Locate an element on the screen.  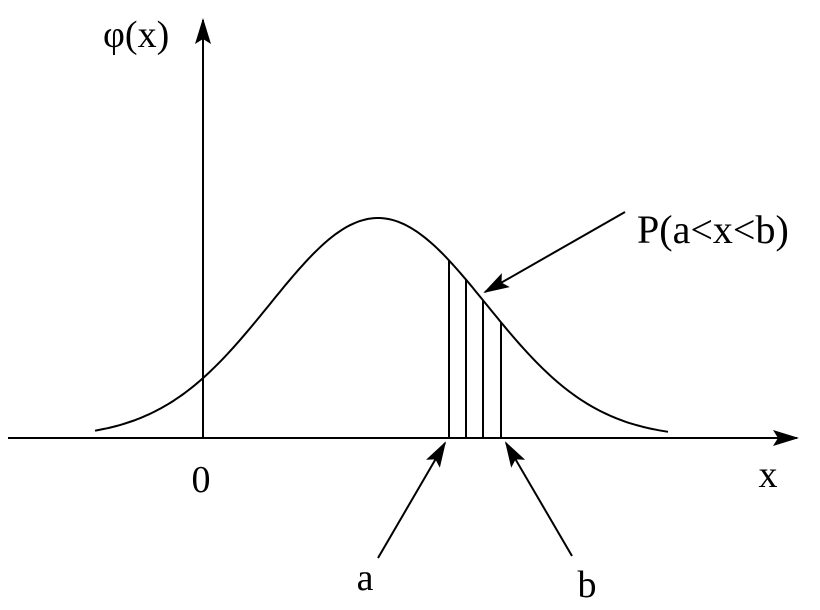
x-axis-label: x is located at coordinates (768, 475).